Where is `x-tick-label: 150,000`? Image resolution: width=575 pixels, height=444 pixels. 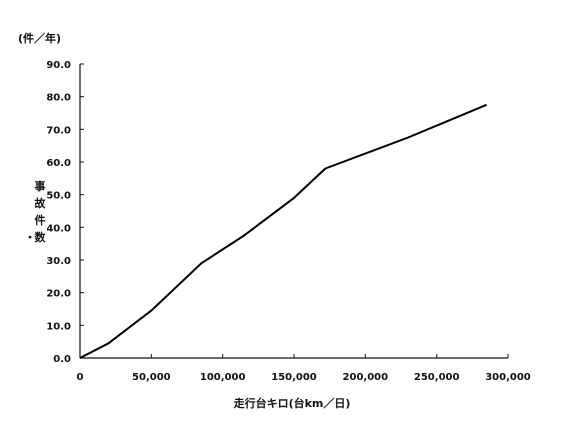
x-tick-label: 150,000 is located at coordinates (294, 377).